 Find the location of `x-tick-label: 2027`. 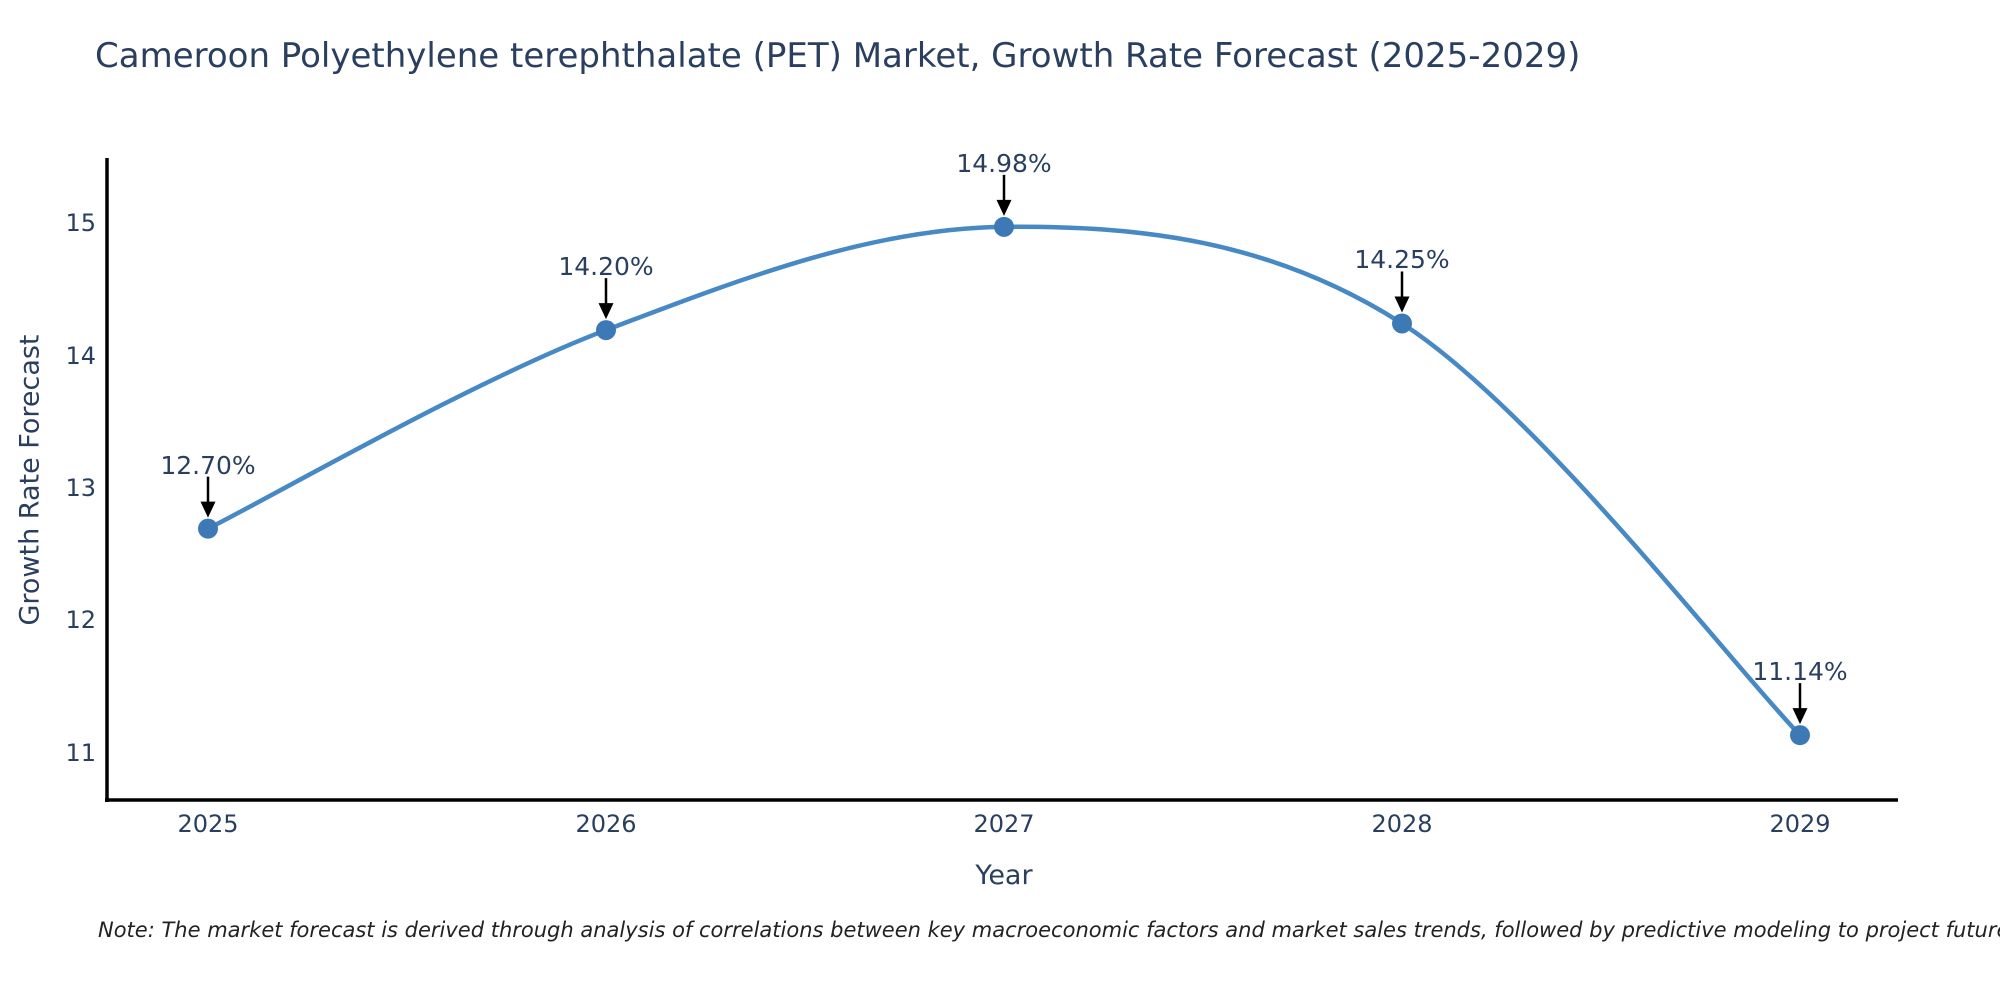

x-tick-label: 2027 is located at coordinates (1004, 824).